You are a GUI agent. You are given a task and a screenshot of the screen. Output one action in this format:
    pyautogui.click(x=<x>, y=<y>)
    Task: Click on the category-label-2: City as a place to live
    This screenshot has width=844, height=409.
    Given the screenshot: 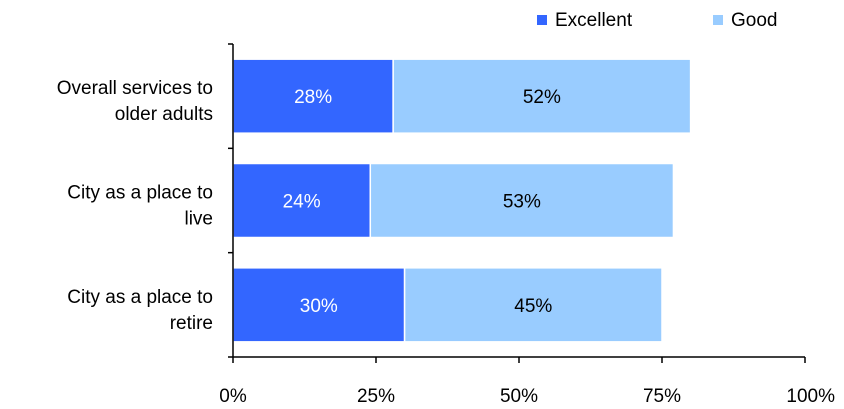 What is the action you would take?
    pyautogui.click(x=140, y=206)
    